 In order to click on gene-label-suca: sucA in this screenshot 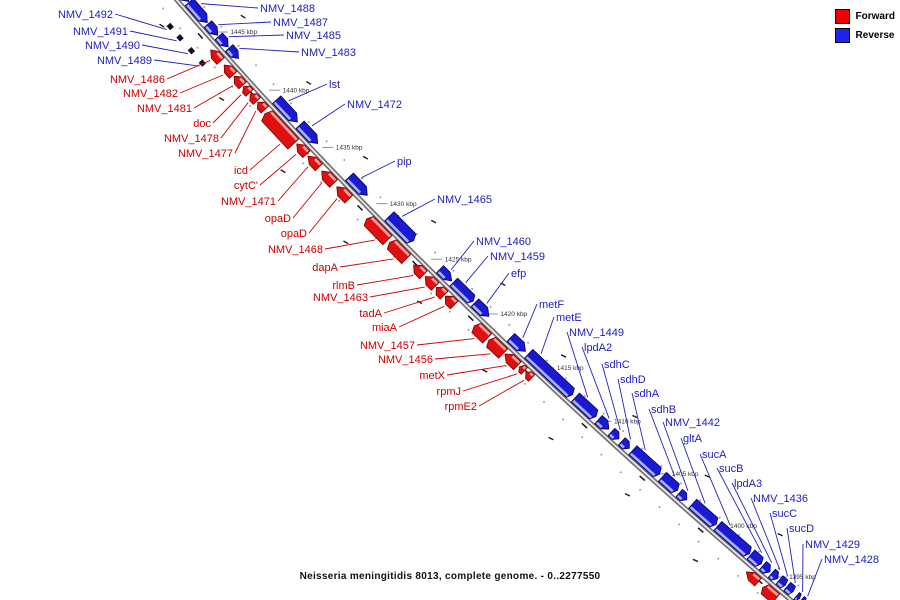, I will do `click(714, 455)`.